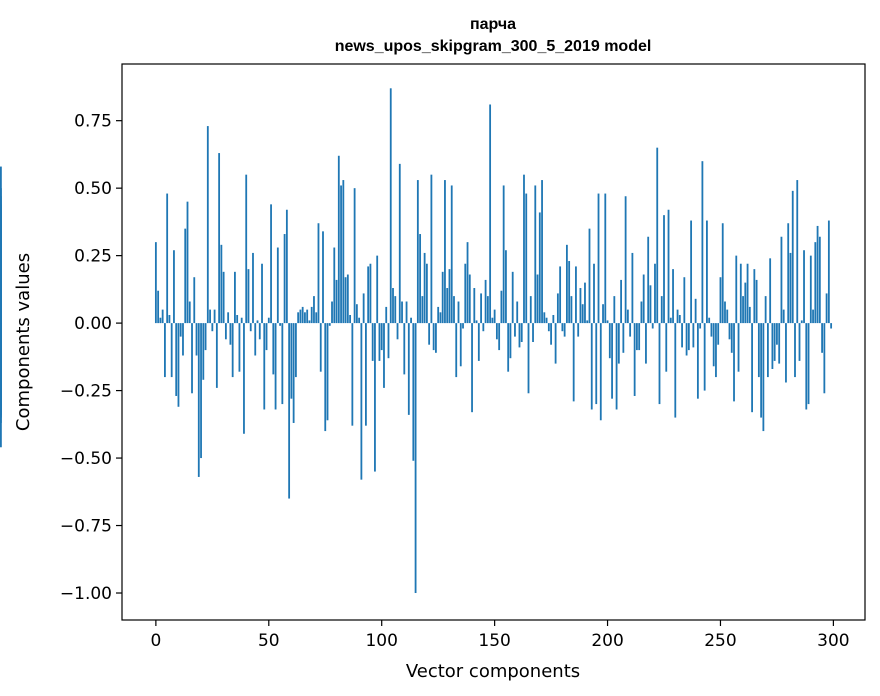  What do you see at coordinates (86, 392) in the screenshot?
I see `y-tick-label: −0.25` at bounding box center [86, 392].